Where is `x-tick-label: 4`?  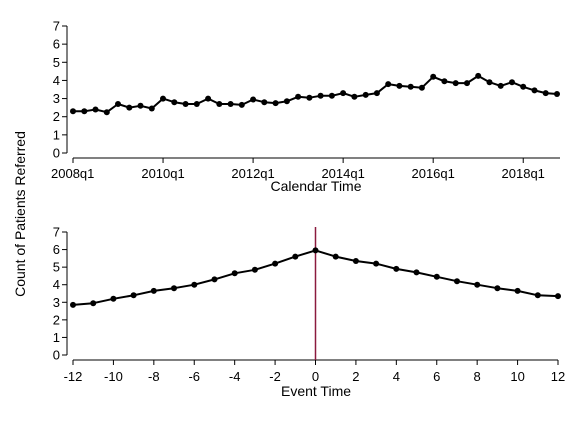 x-tick-label: 4 is located at coordinates (396, 376).